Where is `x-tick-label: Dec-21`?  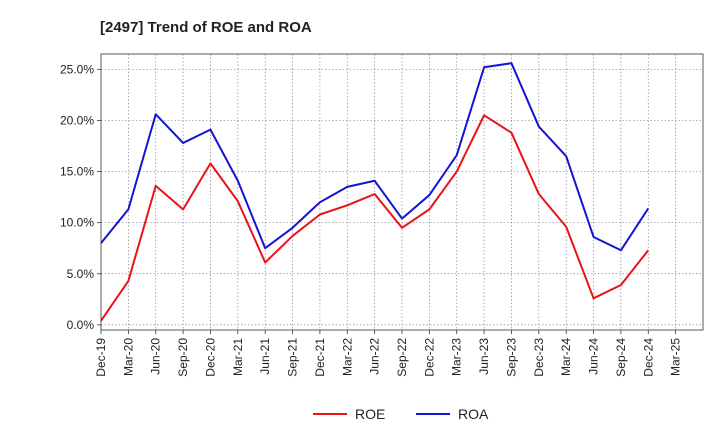 x-tick-label: Dec-21 is located at coordinates (320, 357).